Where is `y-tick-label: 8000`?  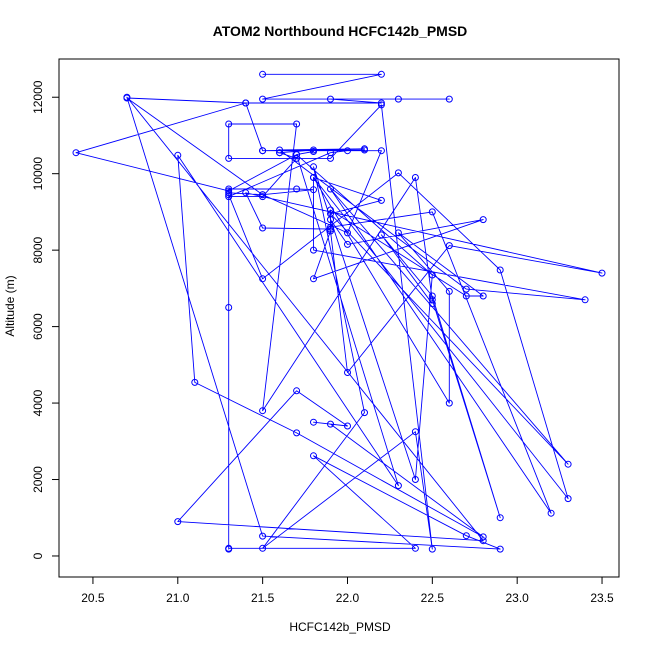
y-tick-label: 8000 is located at coordinates (38, 249).